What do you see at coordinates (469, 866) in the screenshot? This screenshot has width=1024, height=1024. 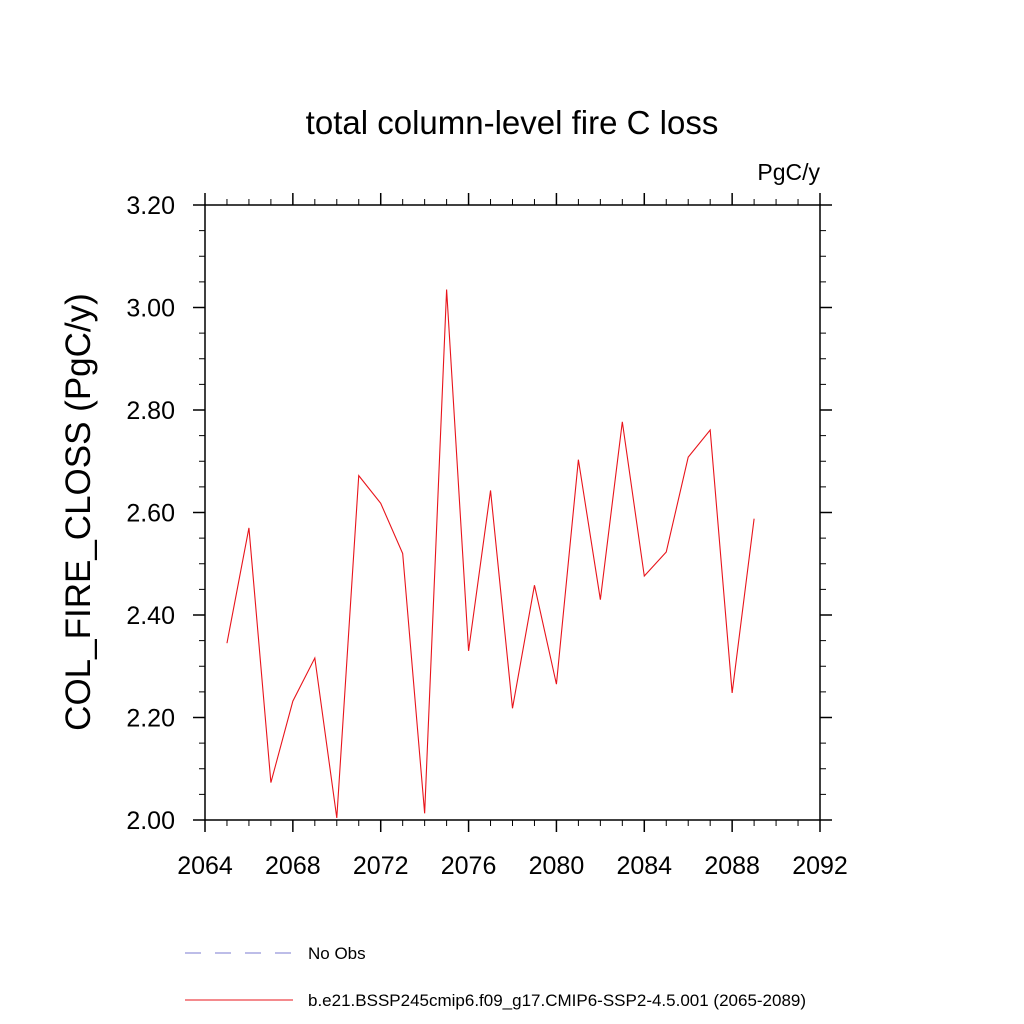 I see `x-tick-label: 2076` at bounding box center [469, 866].